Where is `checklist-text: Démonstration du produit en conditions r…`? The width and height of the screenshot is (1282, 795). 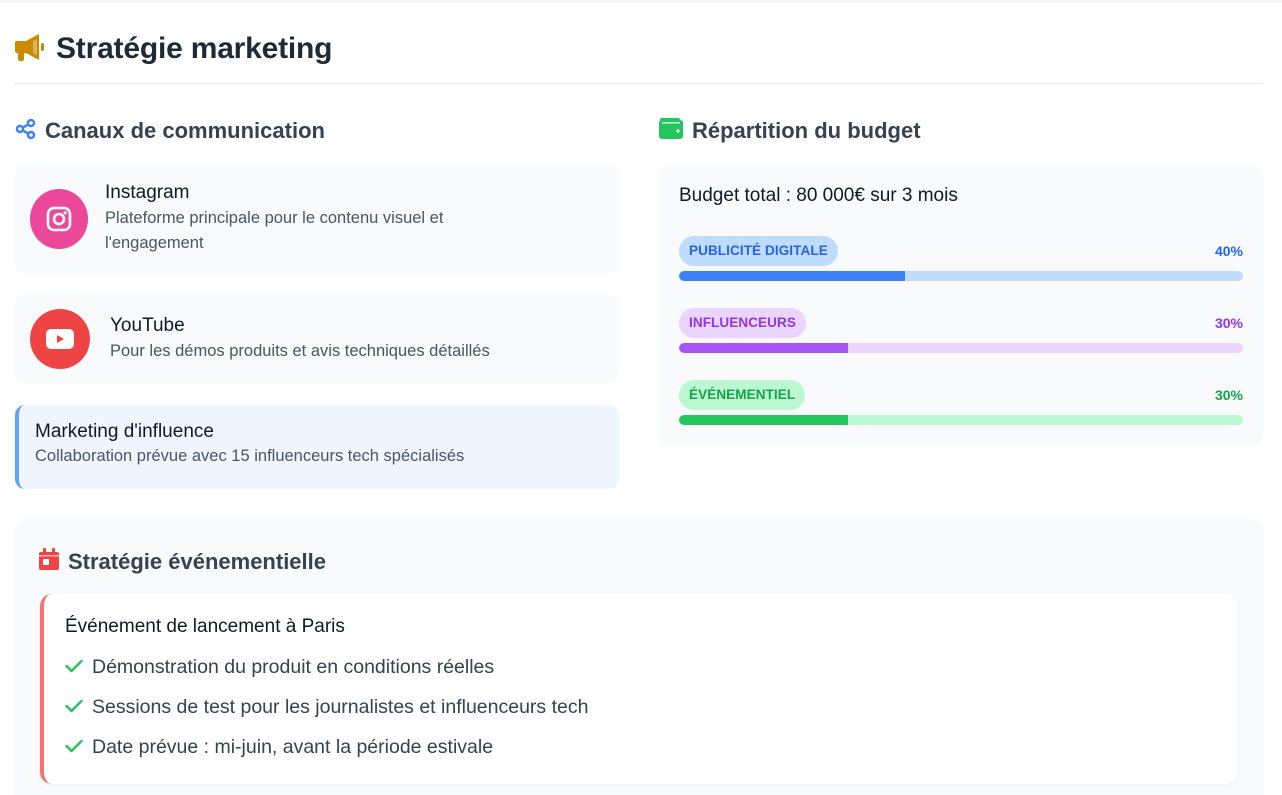 checklist-text: Démonstration du produit en conditions r… is located at coordinates (293, 666).